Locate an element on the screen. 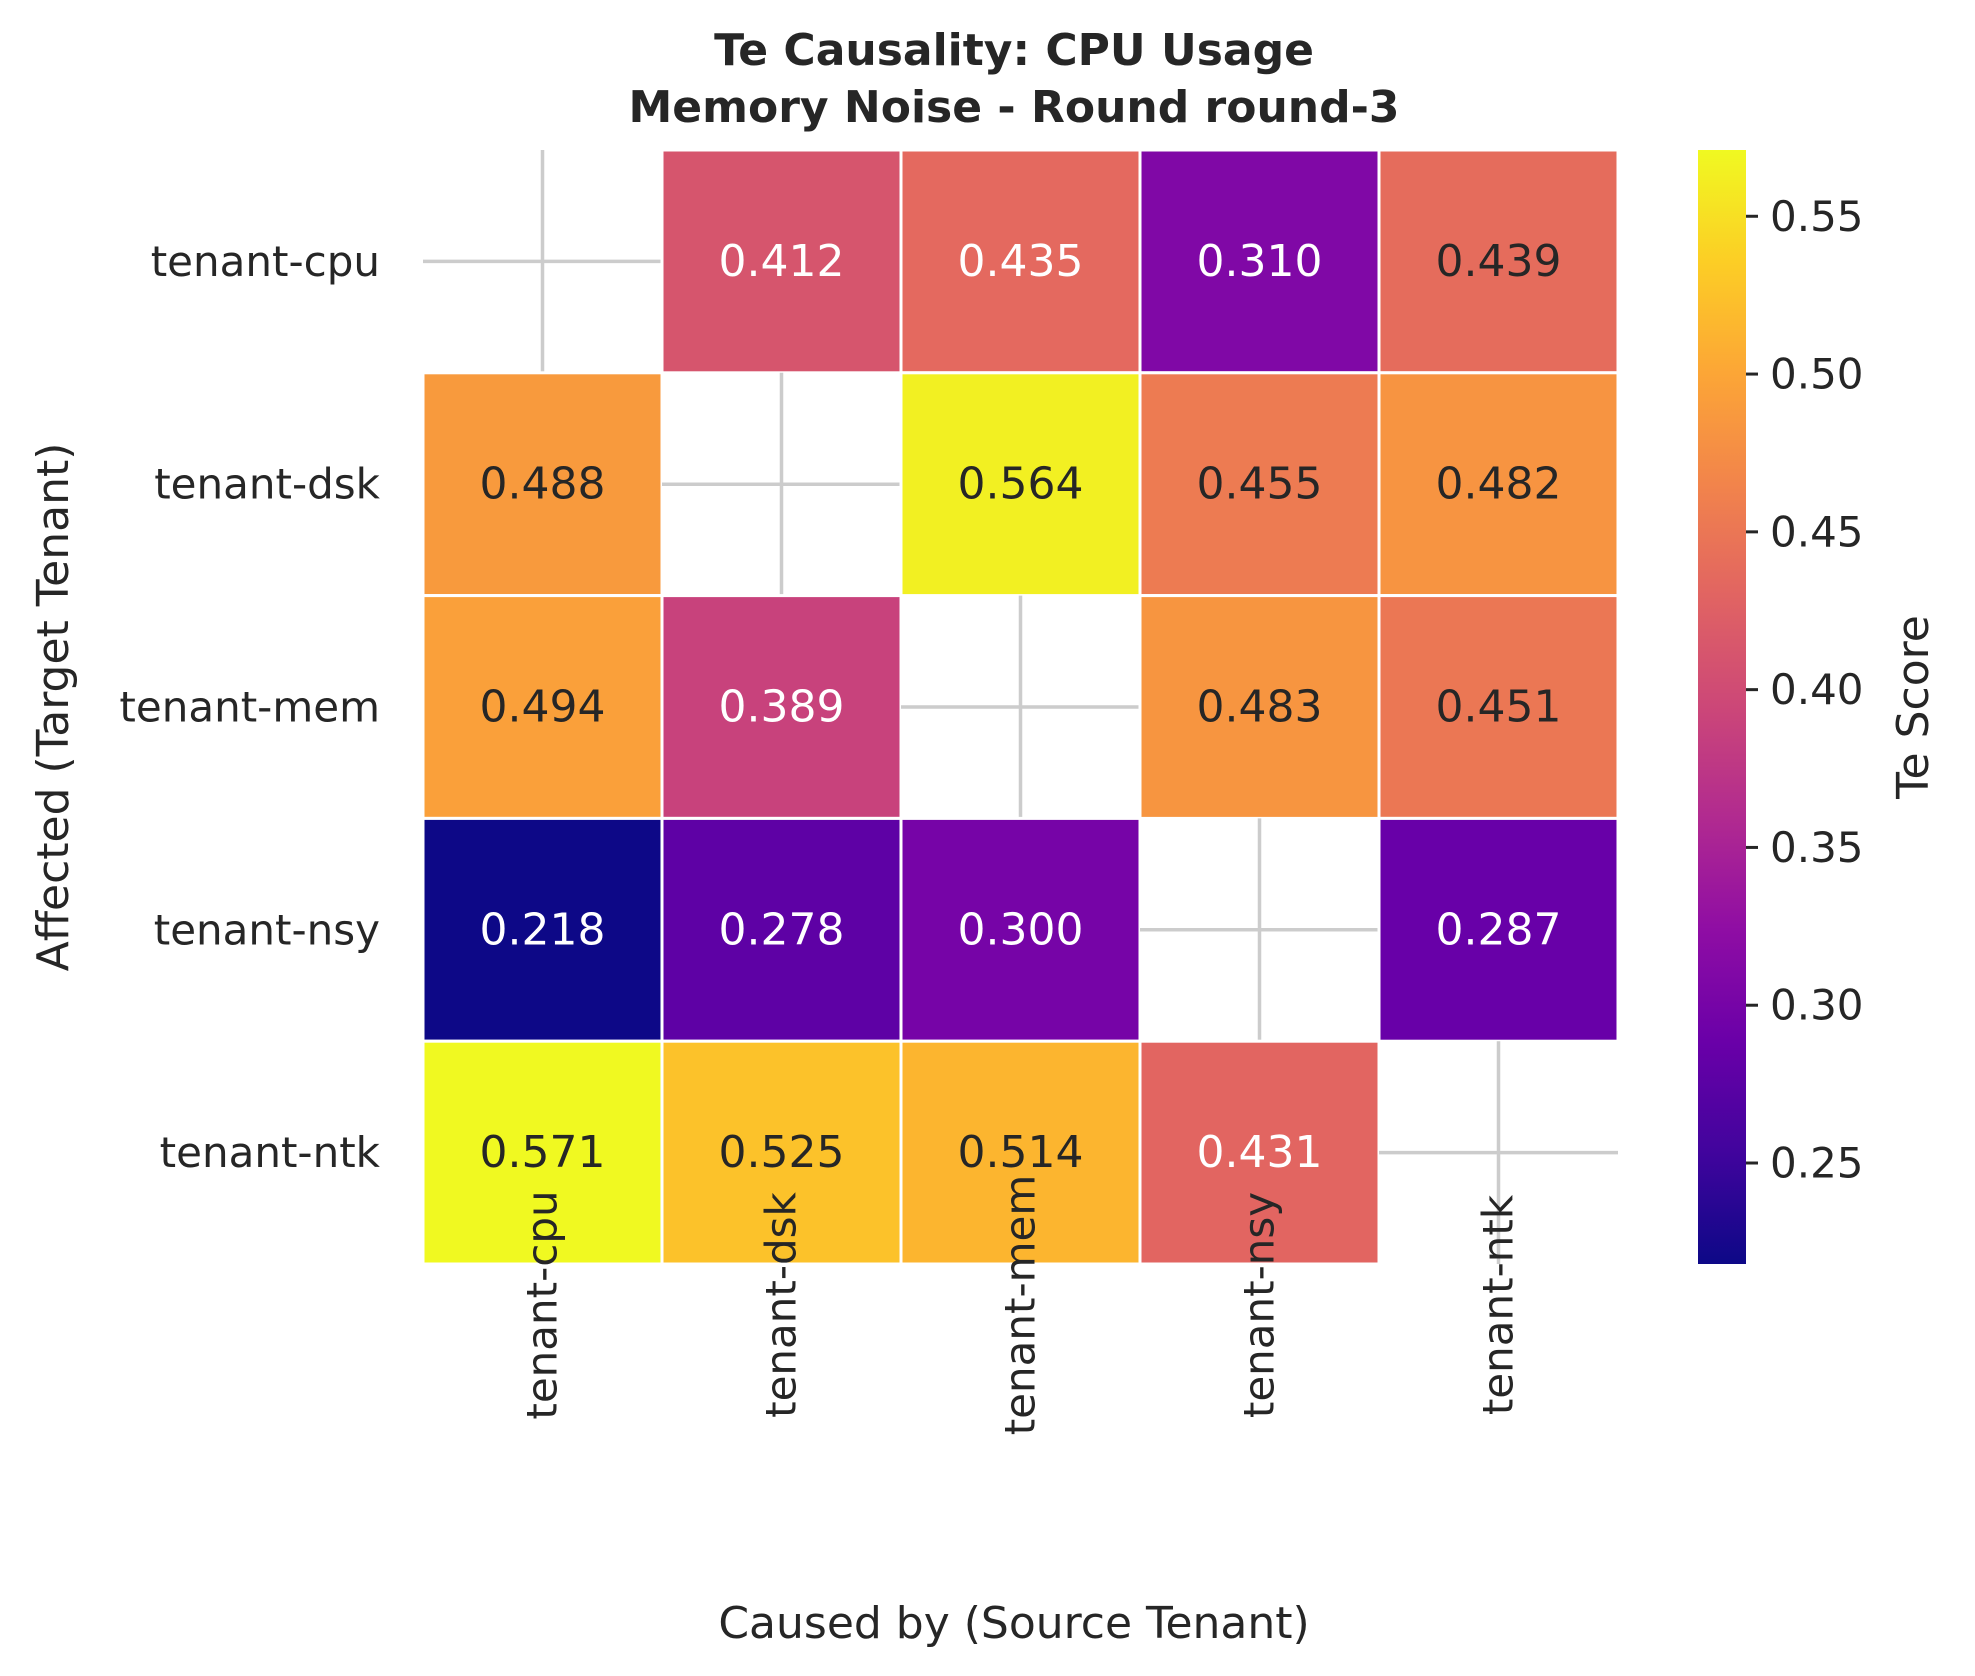 This screenshot has width=1975, height=1676. colorbar-ticks: 0.25 0.30 0.35 0.40 0.45 0.50 0.55 is located at coordinates (1805, 690).